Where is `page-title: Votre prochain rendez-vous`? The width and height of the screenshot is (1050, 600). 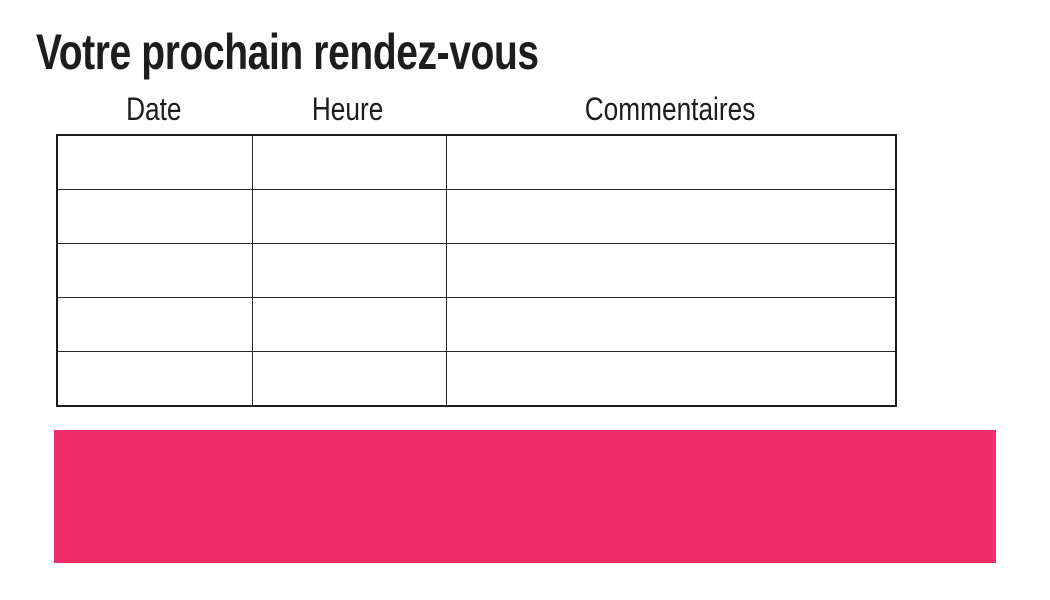 page-title: Votre prochain rendez-vous is located at coordinates (358, 52).